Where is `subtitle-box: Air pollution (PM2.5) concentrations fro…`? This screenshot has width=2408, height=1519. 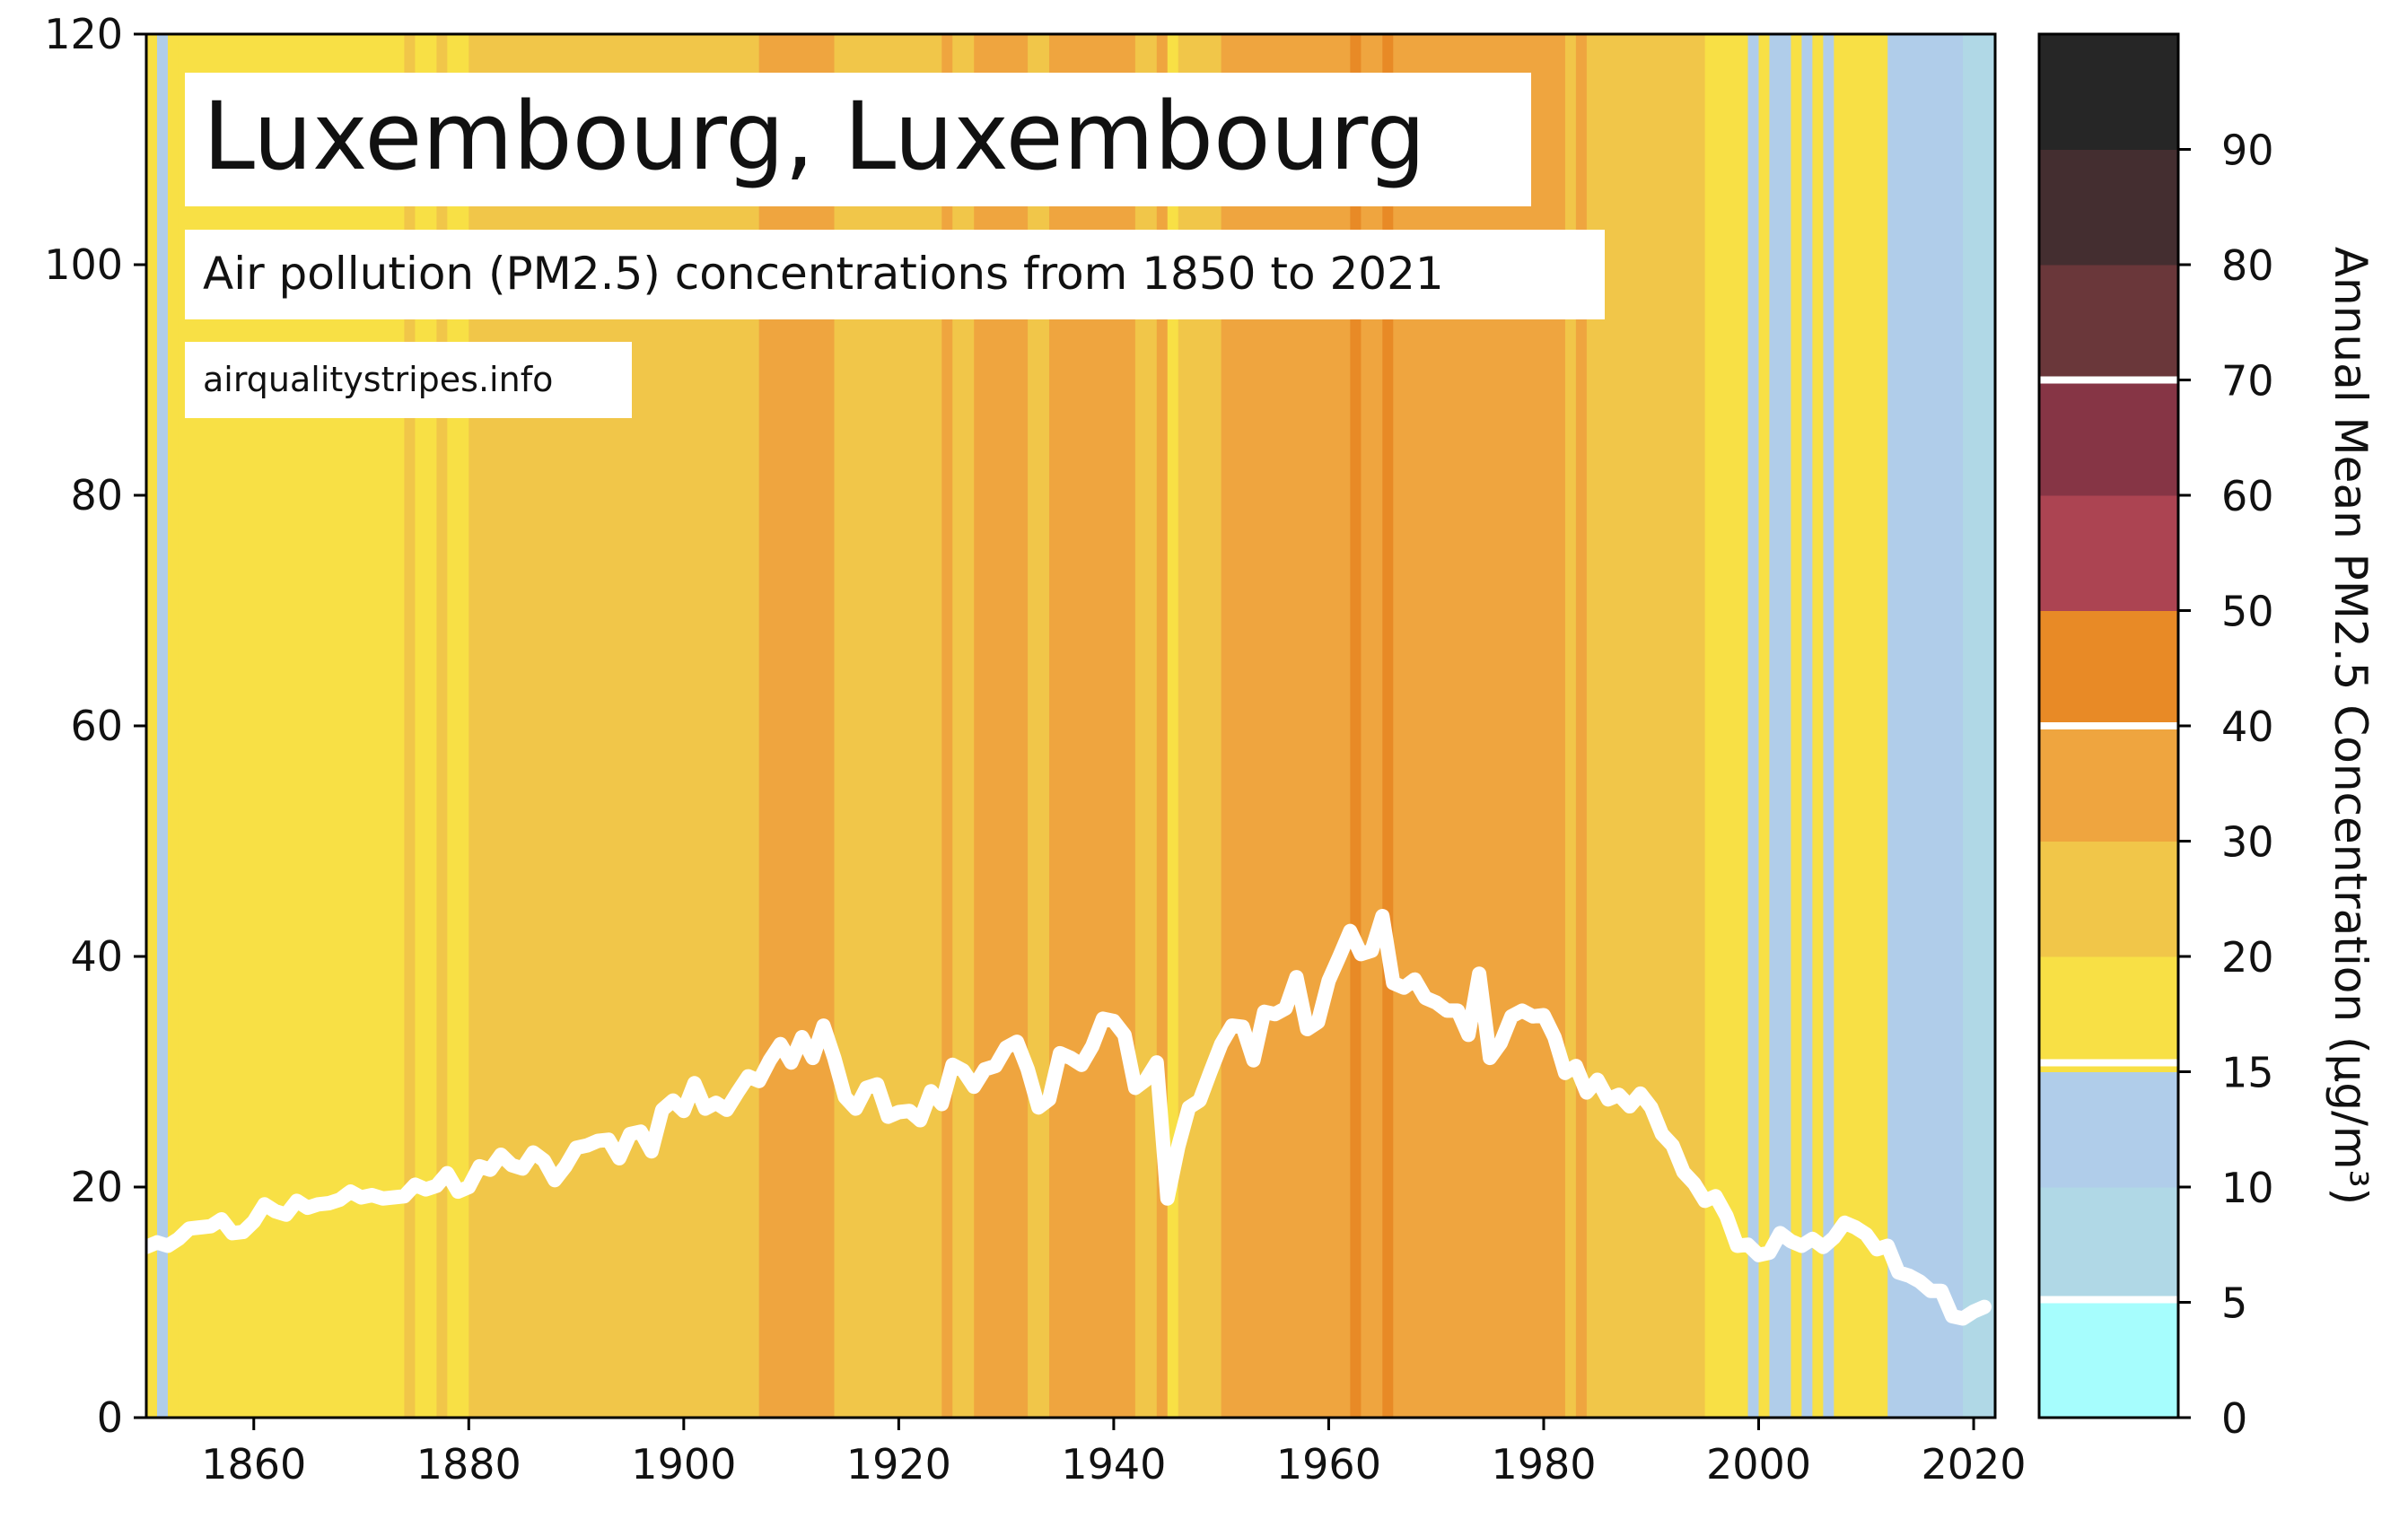
subtitle-box: Air pollution (PM2.5) concentrations fro… is located at coordinates (895, 274).